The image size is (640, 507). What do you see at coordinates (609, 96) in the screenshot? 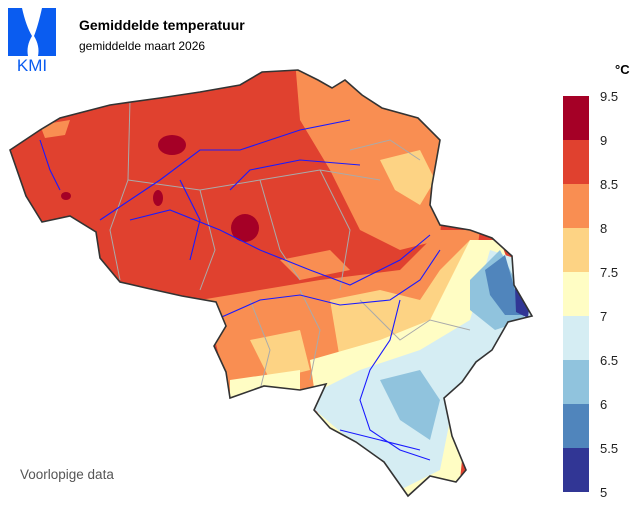
I see `legend-label: 9.5` at bounding box center [609, 96].